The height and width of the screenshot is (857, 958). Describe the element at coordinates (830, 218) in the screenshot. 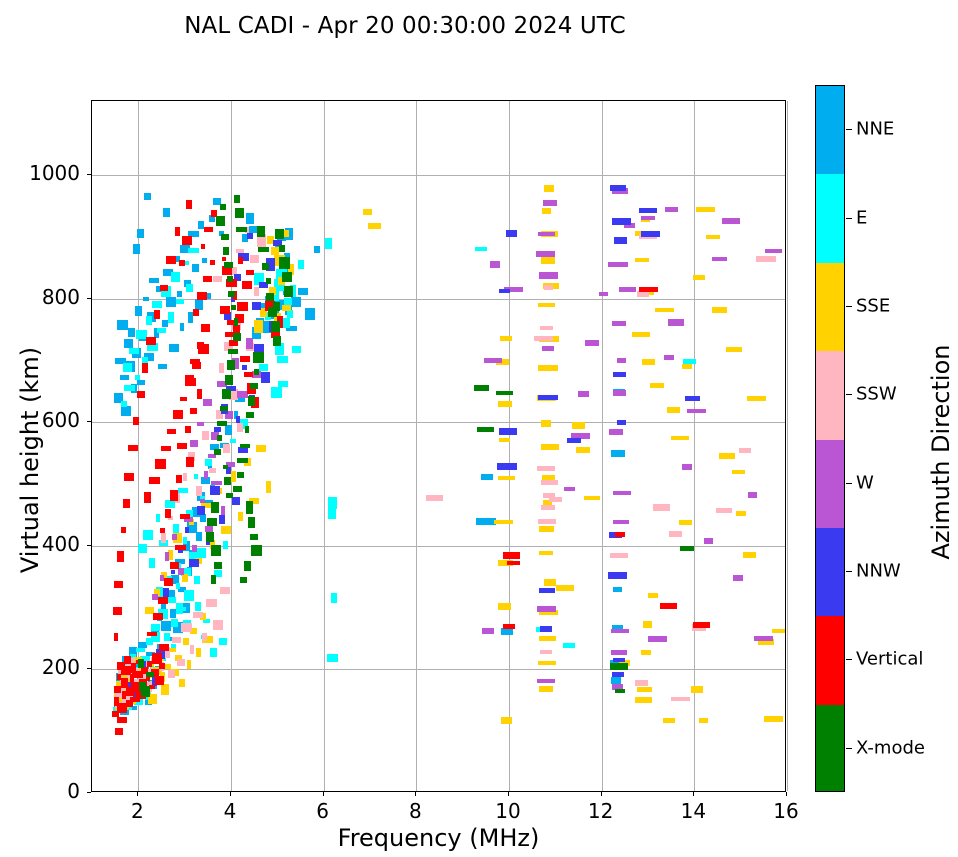

I see `colorbar-band-e` at that location.